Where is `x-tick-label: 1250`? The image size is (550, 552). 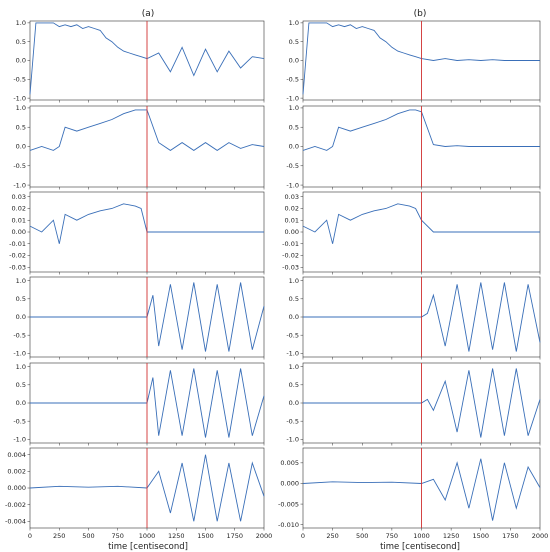 x-tick-label: 1250 is located at coordinates (451, 536).